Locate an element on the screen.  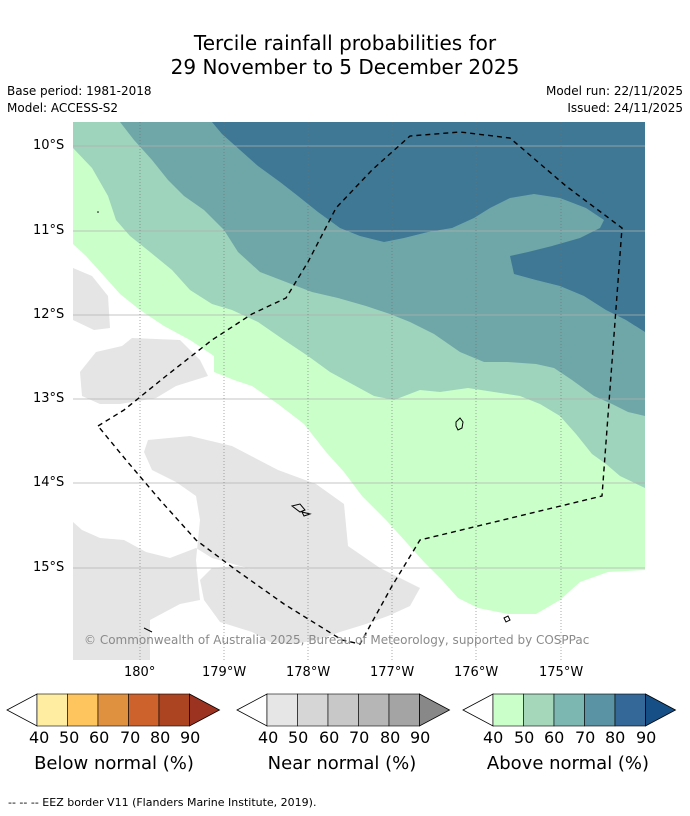
near-normal-area-west is located at coordinates (91, 299).